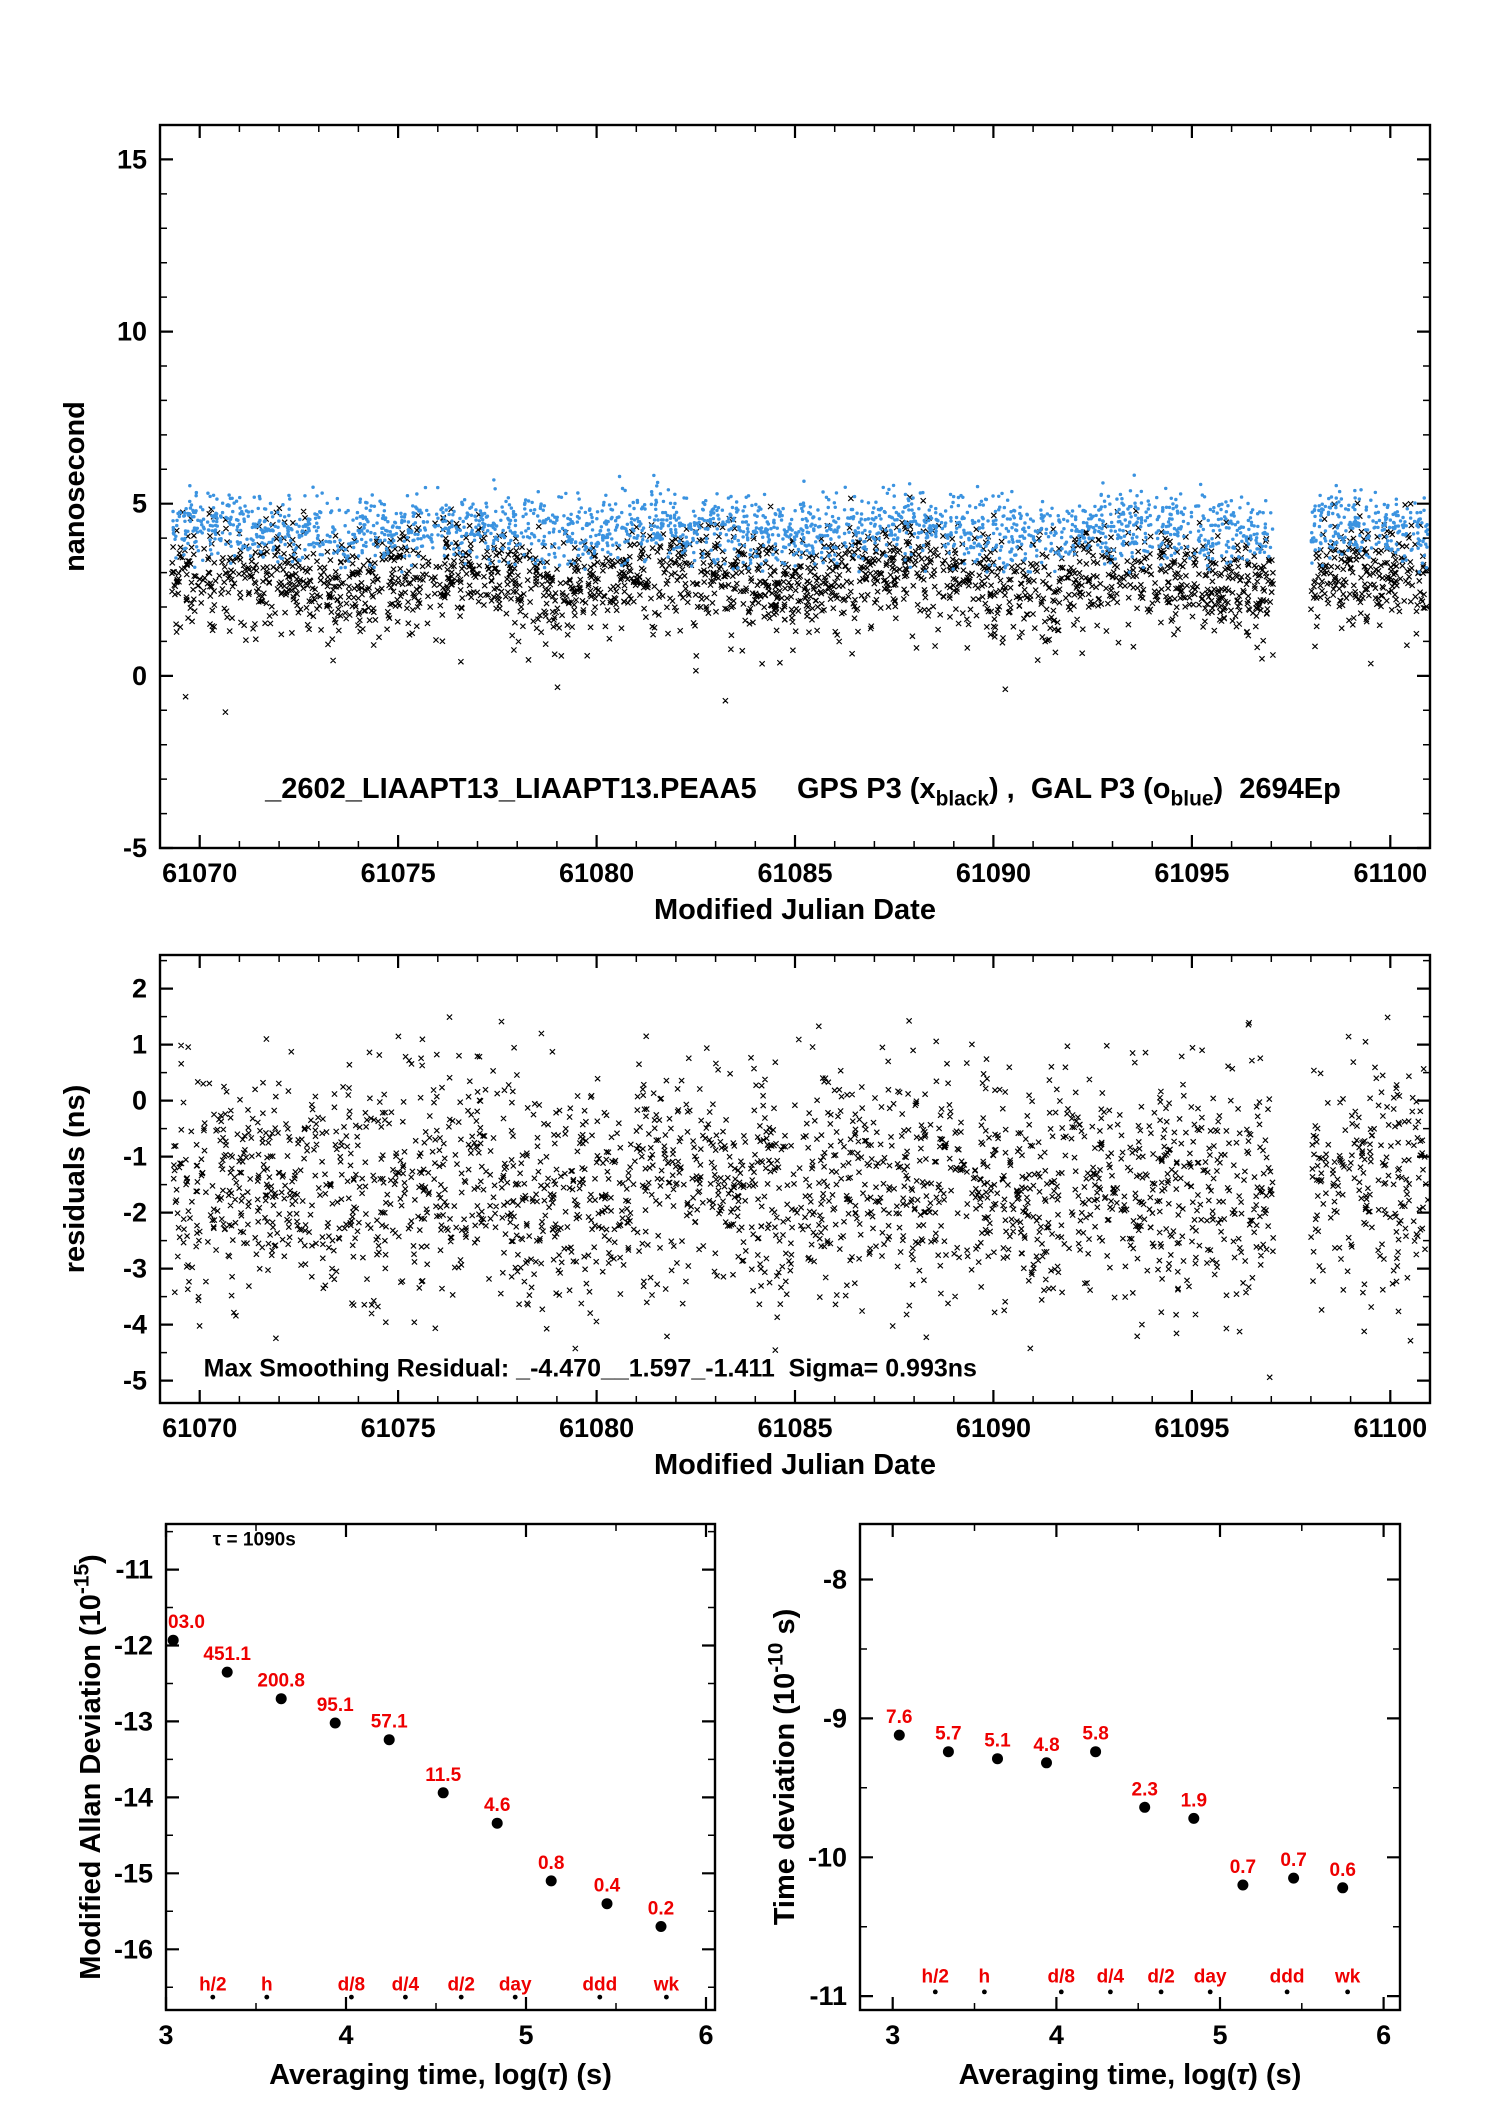  I want to click on x-tick-label: 61075, so click(398, 1428).